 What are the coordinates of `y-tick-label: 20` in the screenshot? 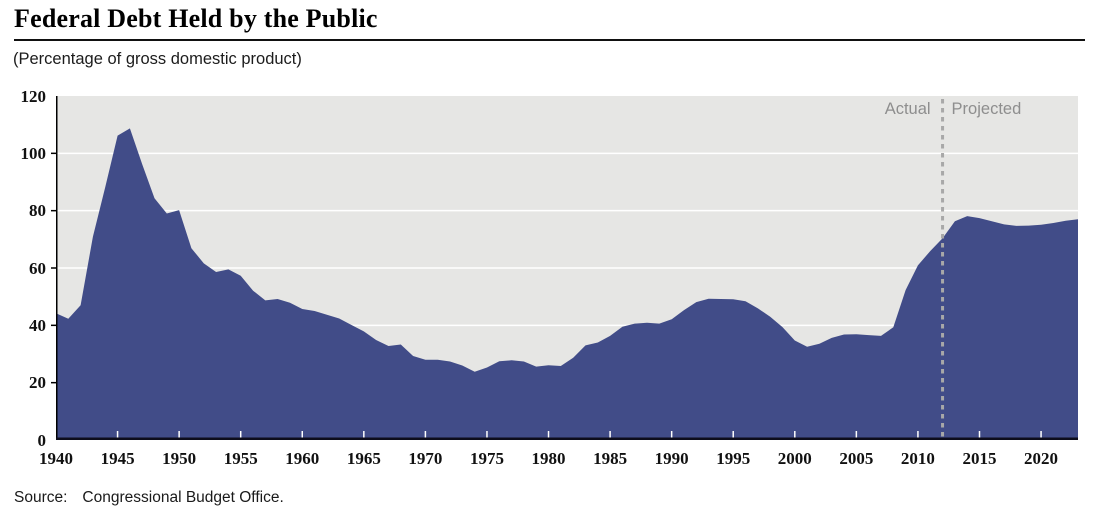 It's located at (37, 383).